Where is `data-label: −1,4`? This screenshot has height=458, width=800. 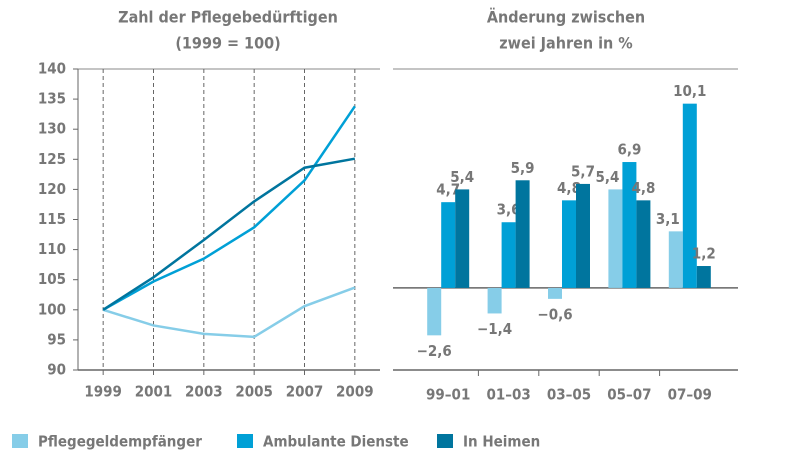
data-label: −1,4 is located at coordinates (494, 329).